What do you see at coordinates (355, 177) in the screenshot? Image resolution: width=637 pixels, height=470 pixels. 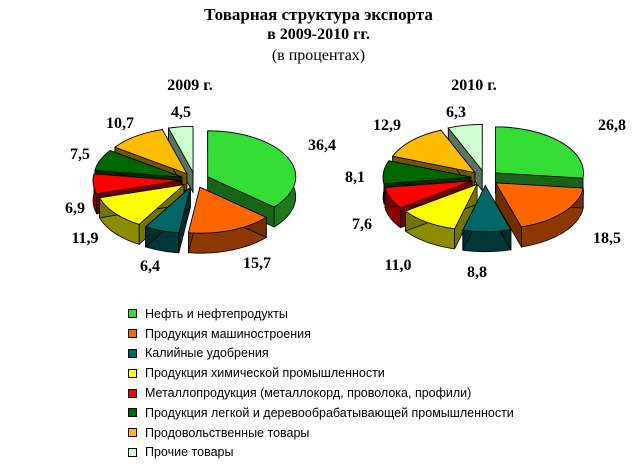 I see `data-label: 8,1` at bounding box center [355, 177].